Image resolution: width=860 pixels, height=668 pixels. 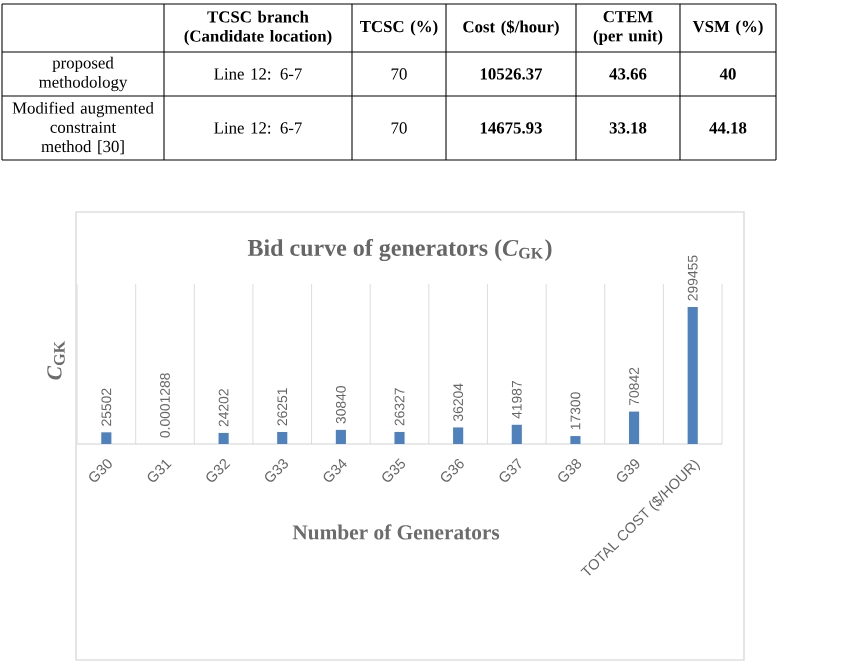 I want to click on text: 33.18, so click(x=628, y=128).